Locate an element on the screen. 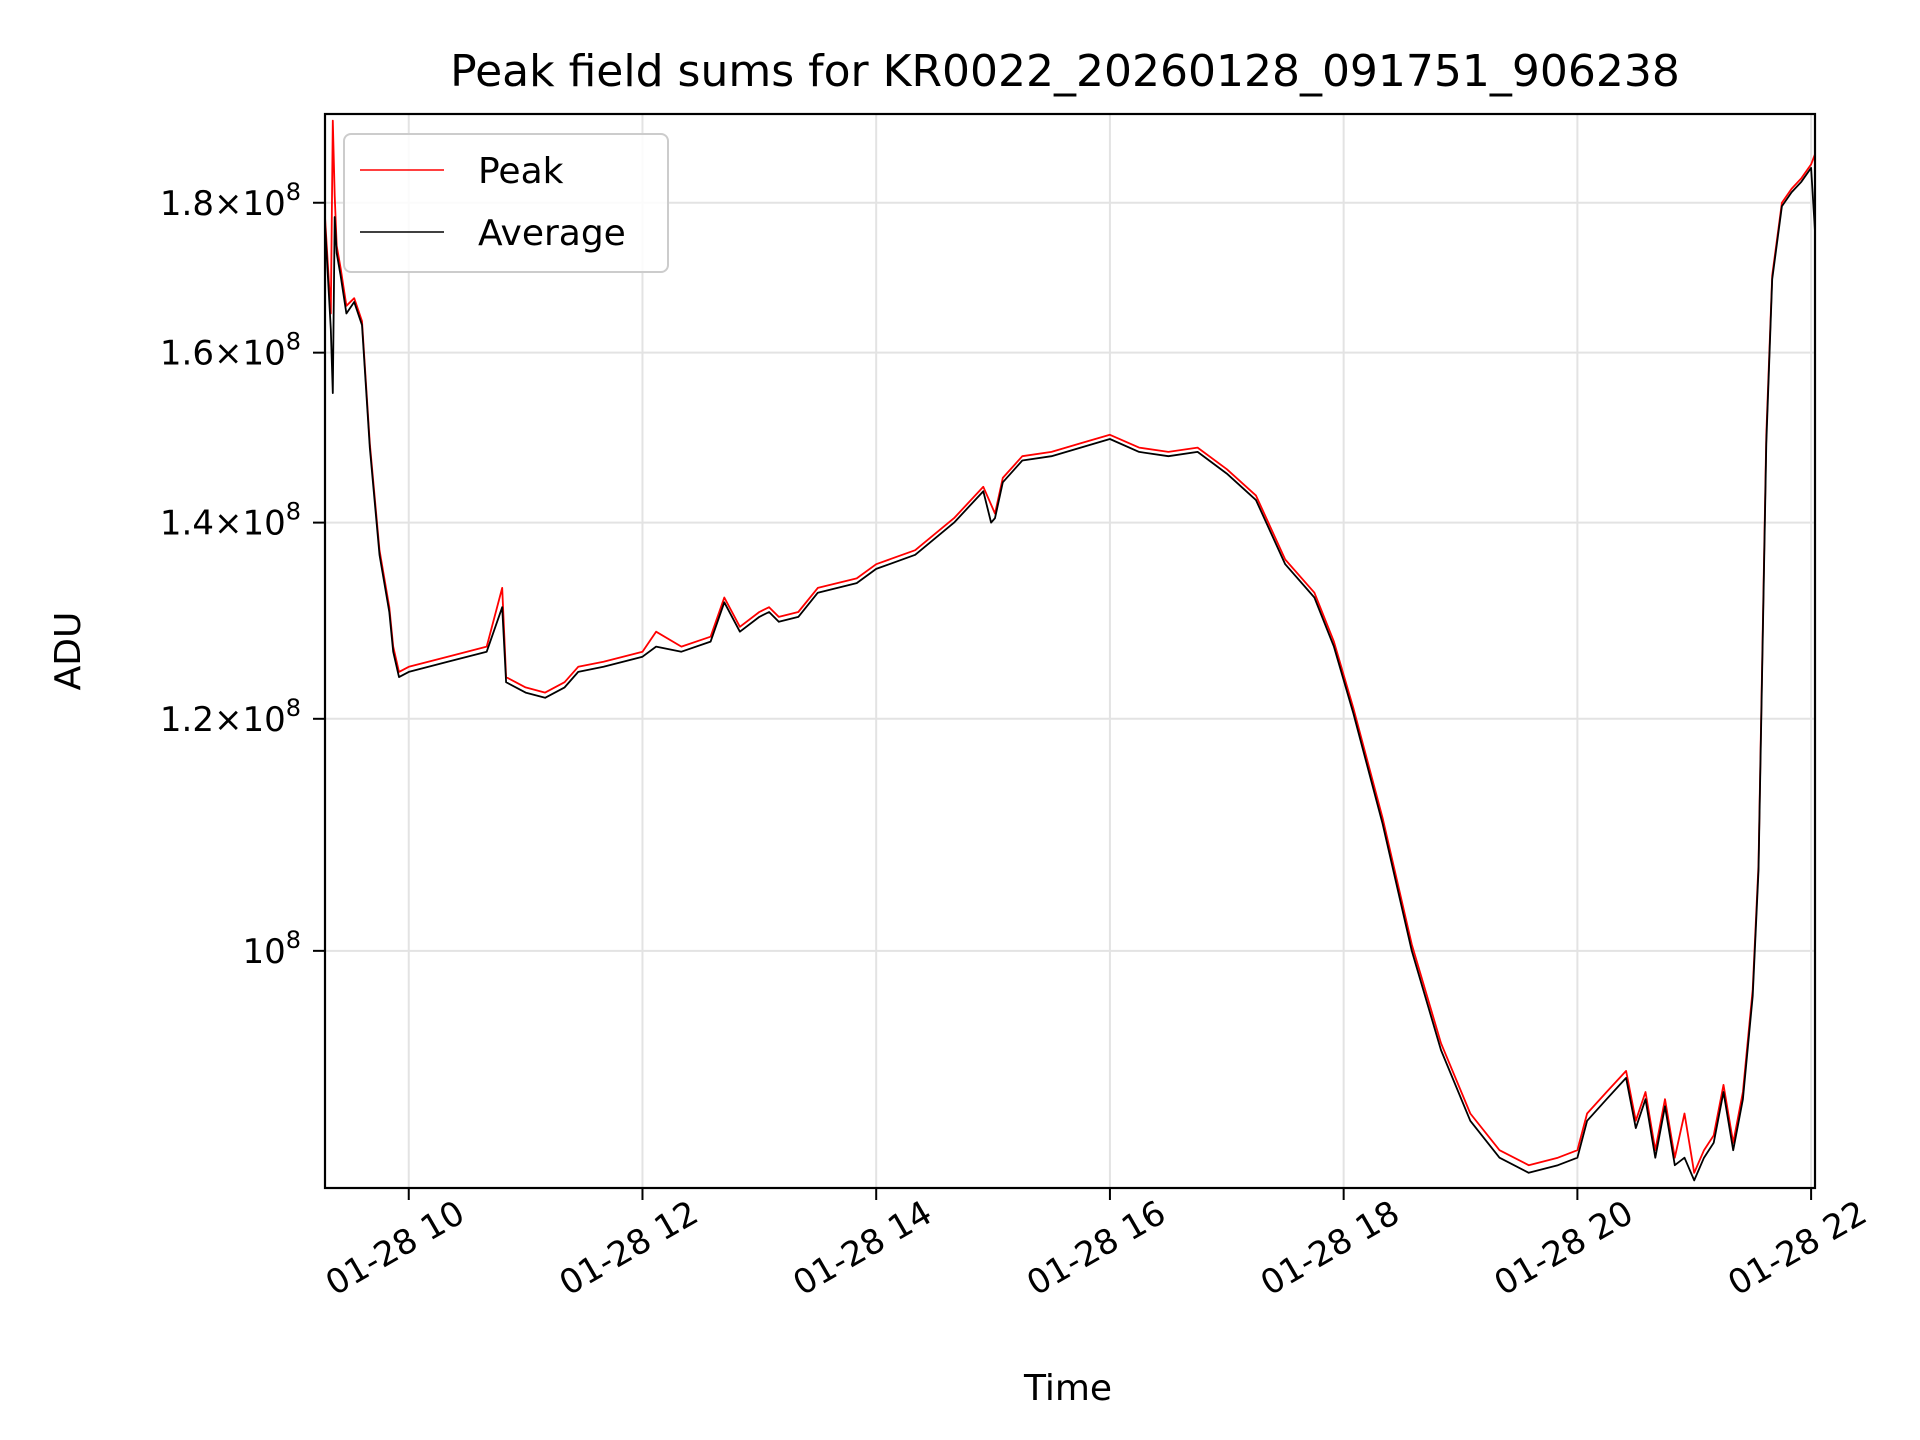 The image size is (1920, 1440). legend: Peak Average is located at coordinates (506, 203).